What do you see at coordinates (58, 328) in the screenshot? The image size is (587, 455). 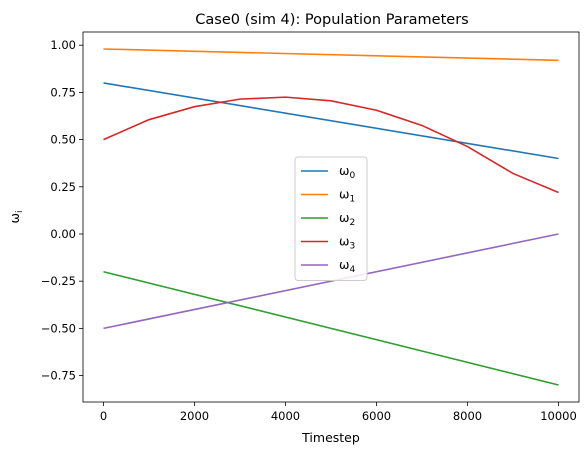 I see `y-tick-label: −0.50` at bounding box center [58, 328].